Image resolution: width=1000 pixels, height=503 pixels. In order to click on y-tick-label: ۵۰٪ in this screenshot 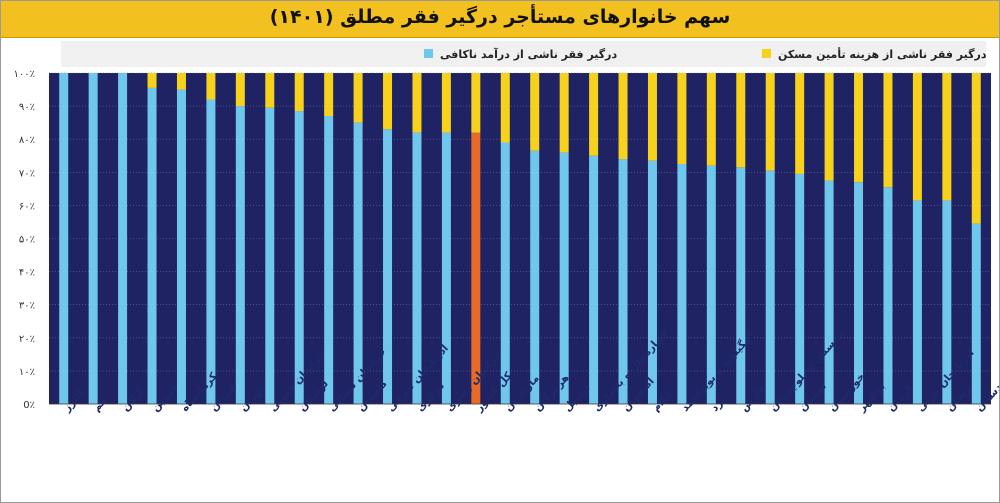, I will do `click(27, 240)`.